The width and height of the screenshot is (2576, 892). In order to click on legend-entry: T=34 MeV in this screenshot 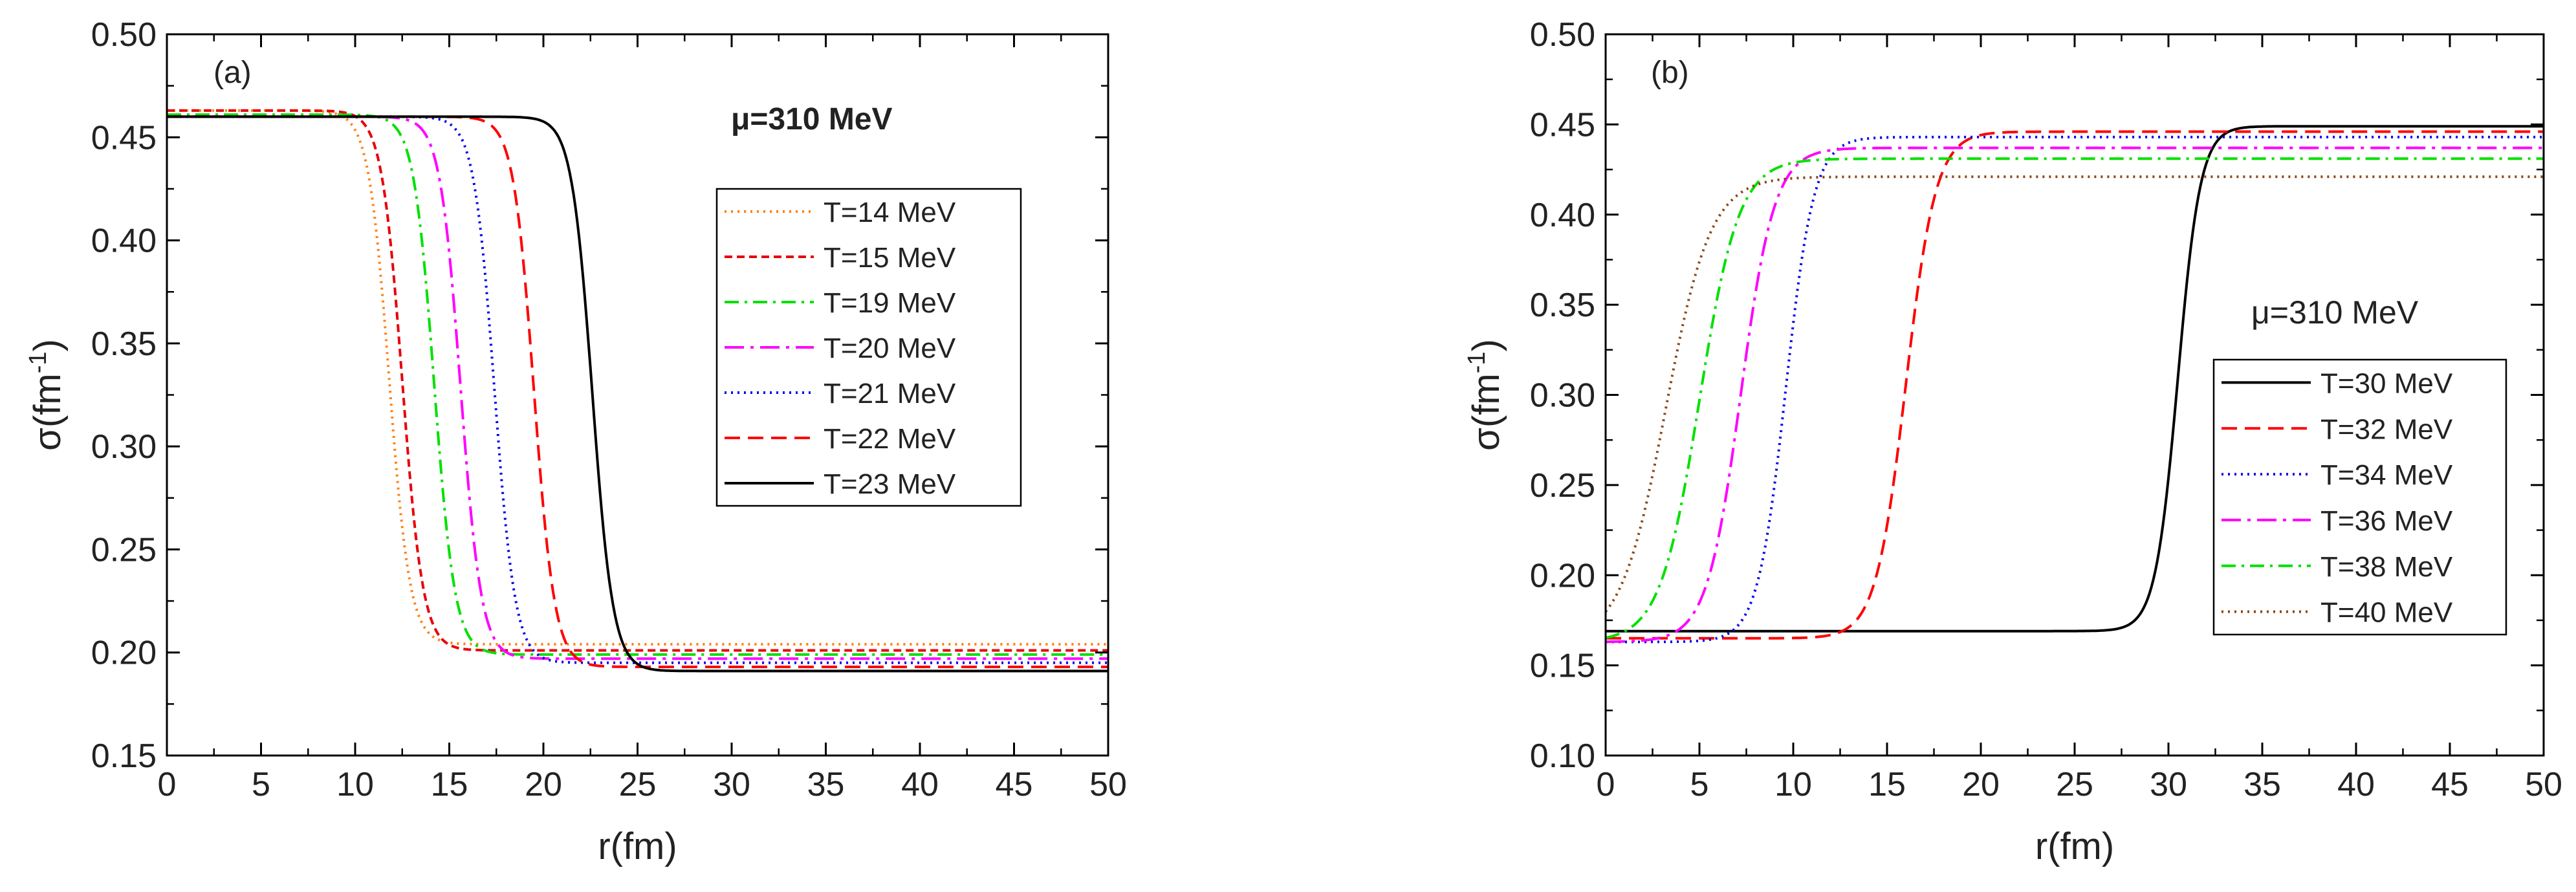, I will do `click(2386, 475)`.